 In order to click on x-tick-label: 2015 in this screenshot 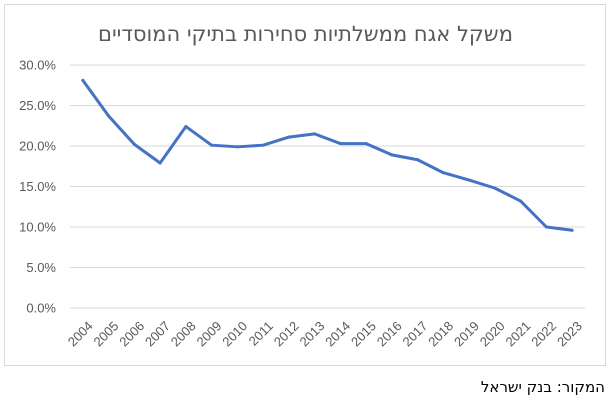, I will do `click(363, 333)`.